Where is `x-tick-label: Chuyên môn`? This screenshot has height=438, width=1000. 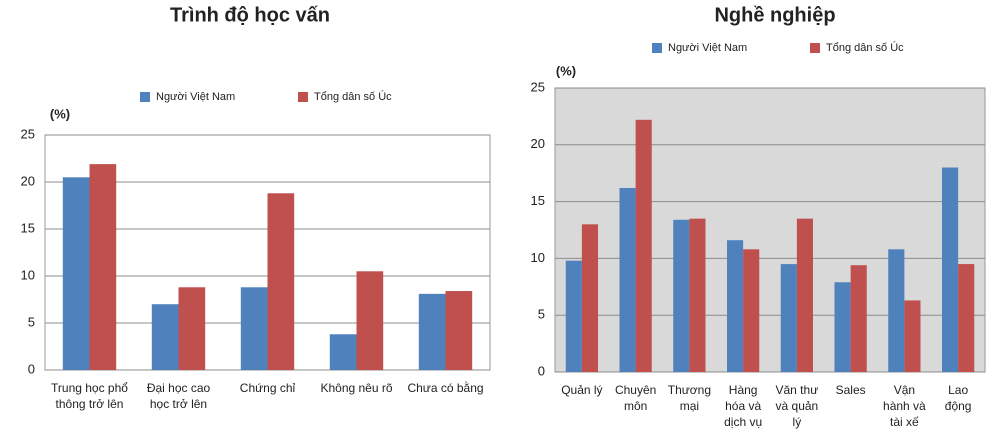 x-tick-label: Chuyên môn is located at coordinates (635, 398).